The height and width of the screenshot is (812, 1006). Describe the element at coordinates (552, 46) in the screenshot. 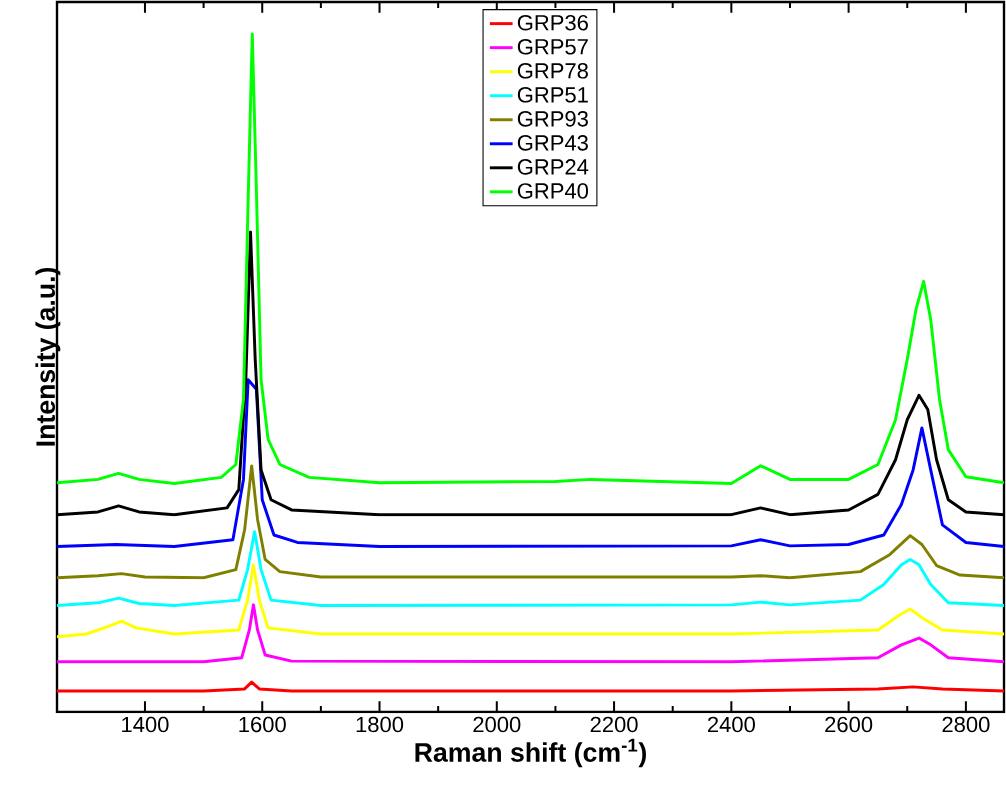

I see `legend-label: GRP57` at that location.